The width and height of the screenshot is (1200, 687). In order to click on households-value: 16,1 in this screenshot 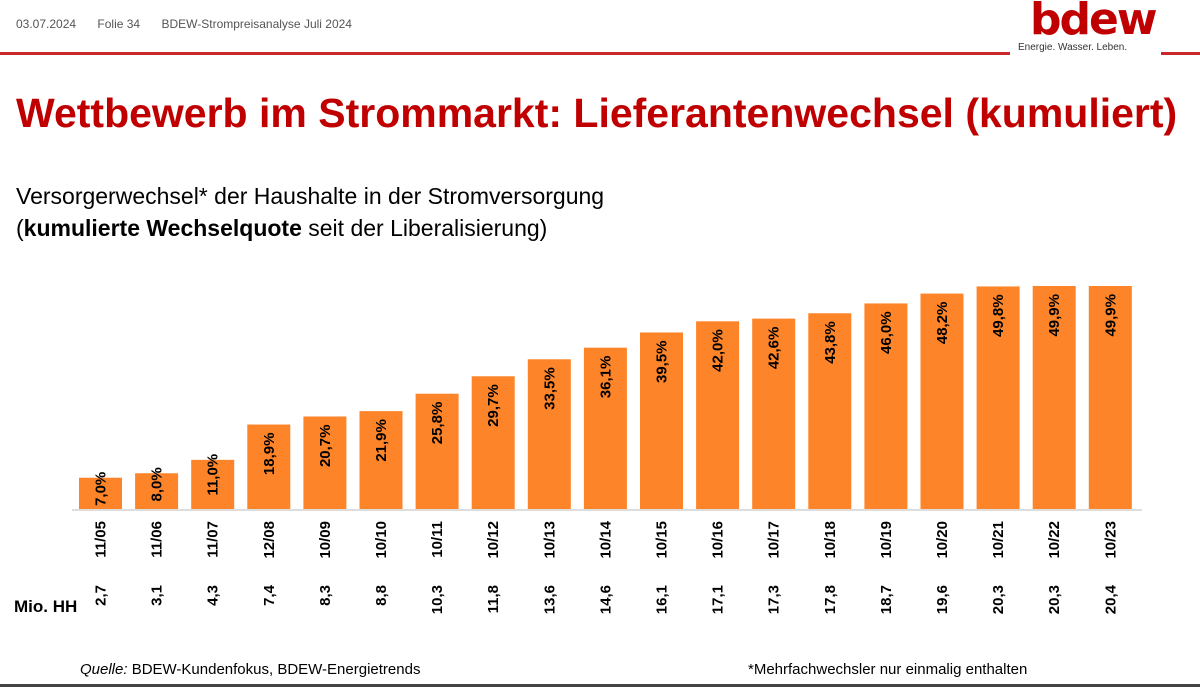, I will do `click(662, 599)`.